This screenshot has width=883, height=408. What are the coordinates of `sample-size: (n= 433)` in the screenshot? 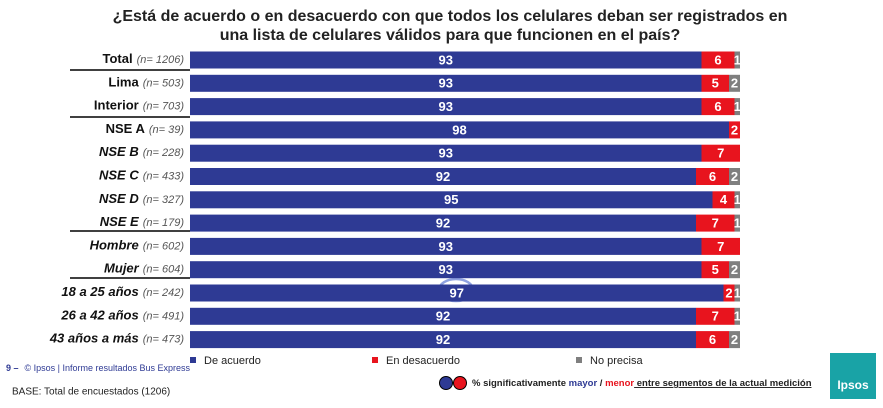 It's located at (164, 176).